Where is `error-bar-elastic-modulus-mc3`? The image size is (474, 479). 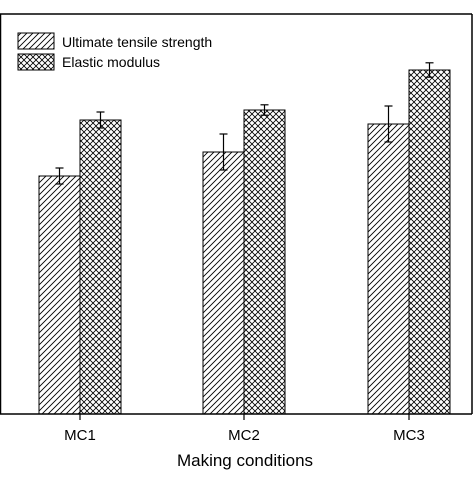 error-bar-elastic-modulus-mc3 is located at coordinates (429, 70).